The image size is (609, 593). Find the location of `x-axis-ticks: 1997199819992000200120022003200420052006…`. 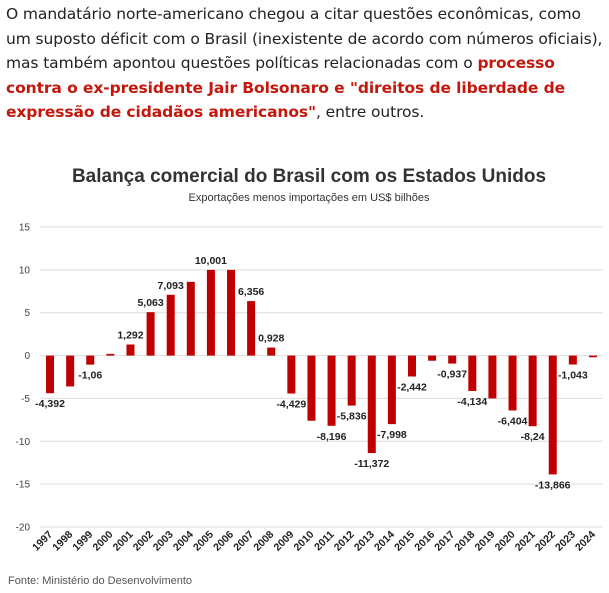

x-axis-ticks: 1997199819992000200120022003200420052006… is located at coordinates (314, 541).